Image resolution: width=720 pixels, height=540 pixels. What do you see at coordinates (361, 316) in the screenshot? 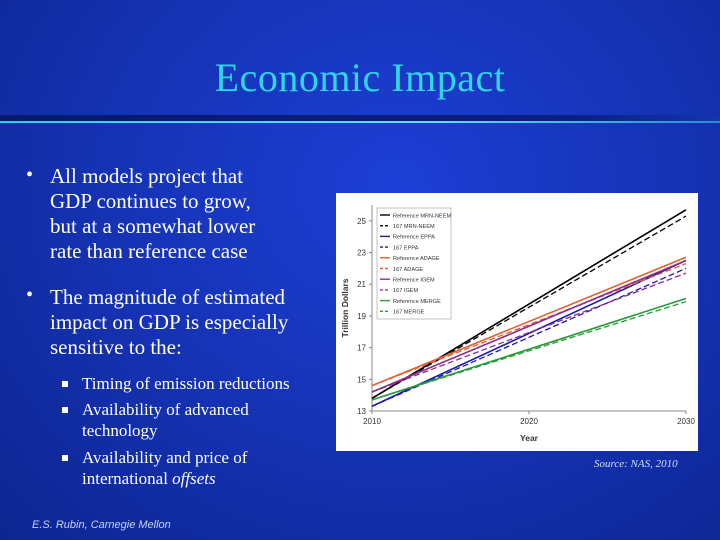
I see `y-tick-label: 19` at bounding box center [361, 316].